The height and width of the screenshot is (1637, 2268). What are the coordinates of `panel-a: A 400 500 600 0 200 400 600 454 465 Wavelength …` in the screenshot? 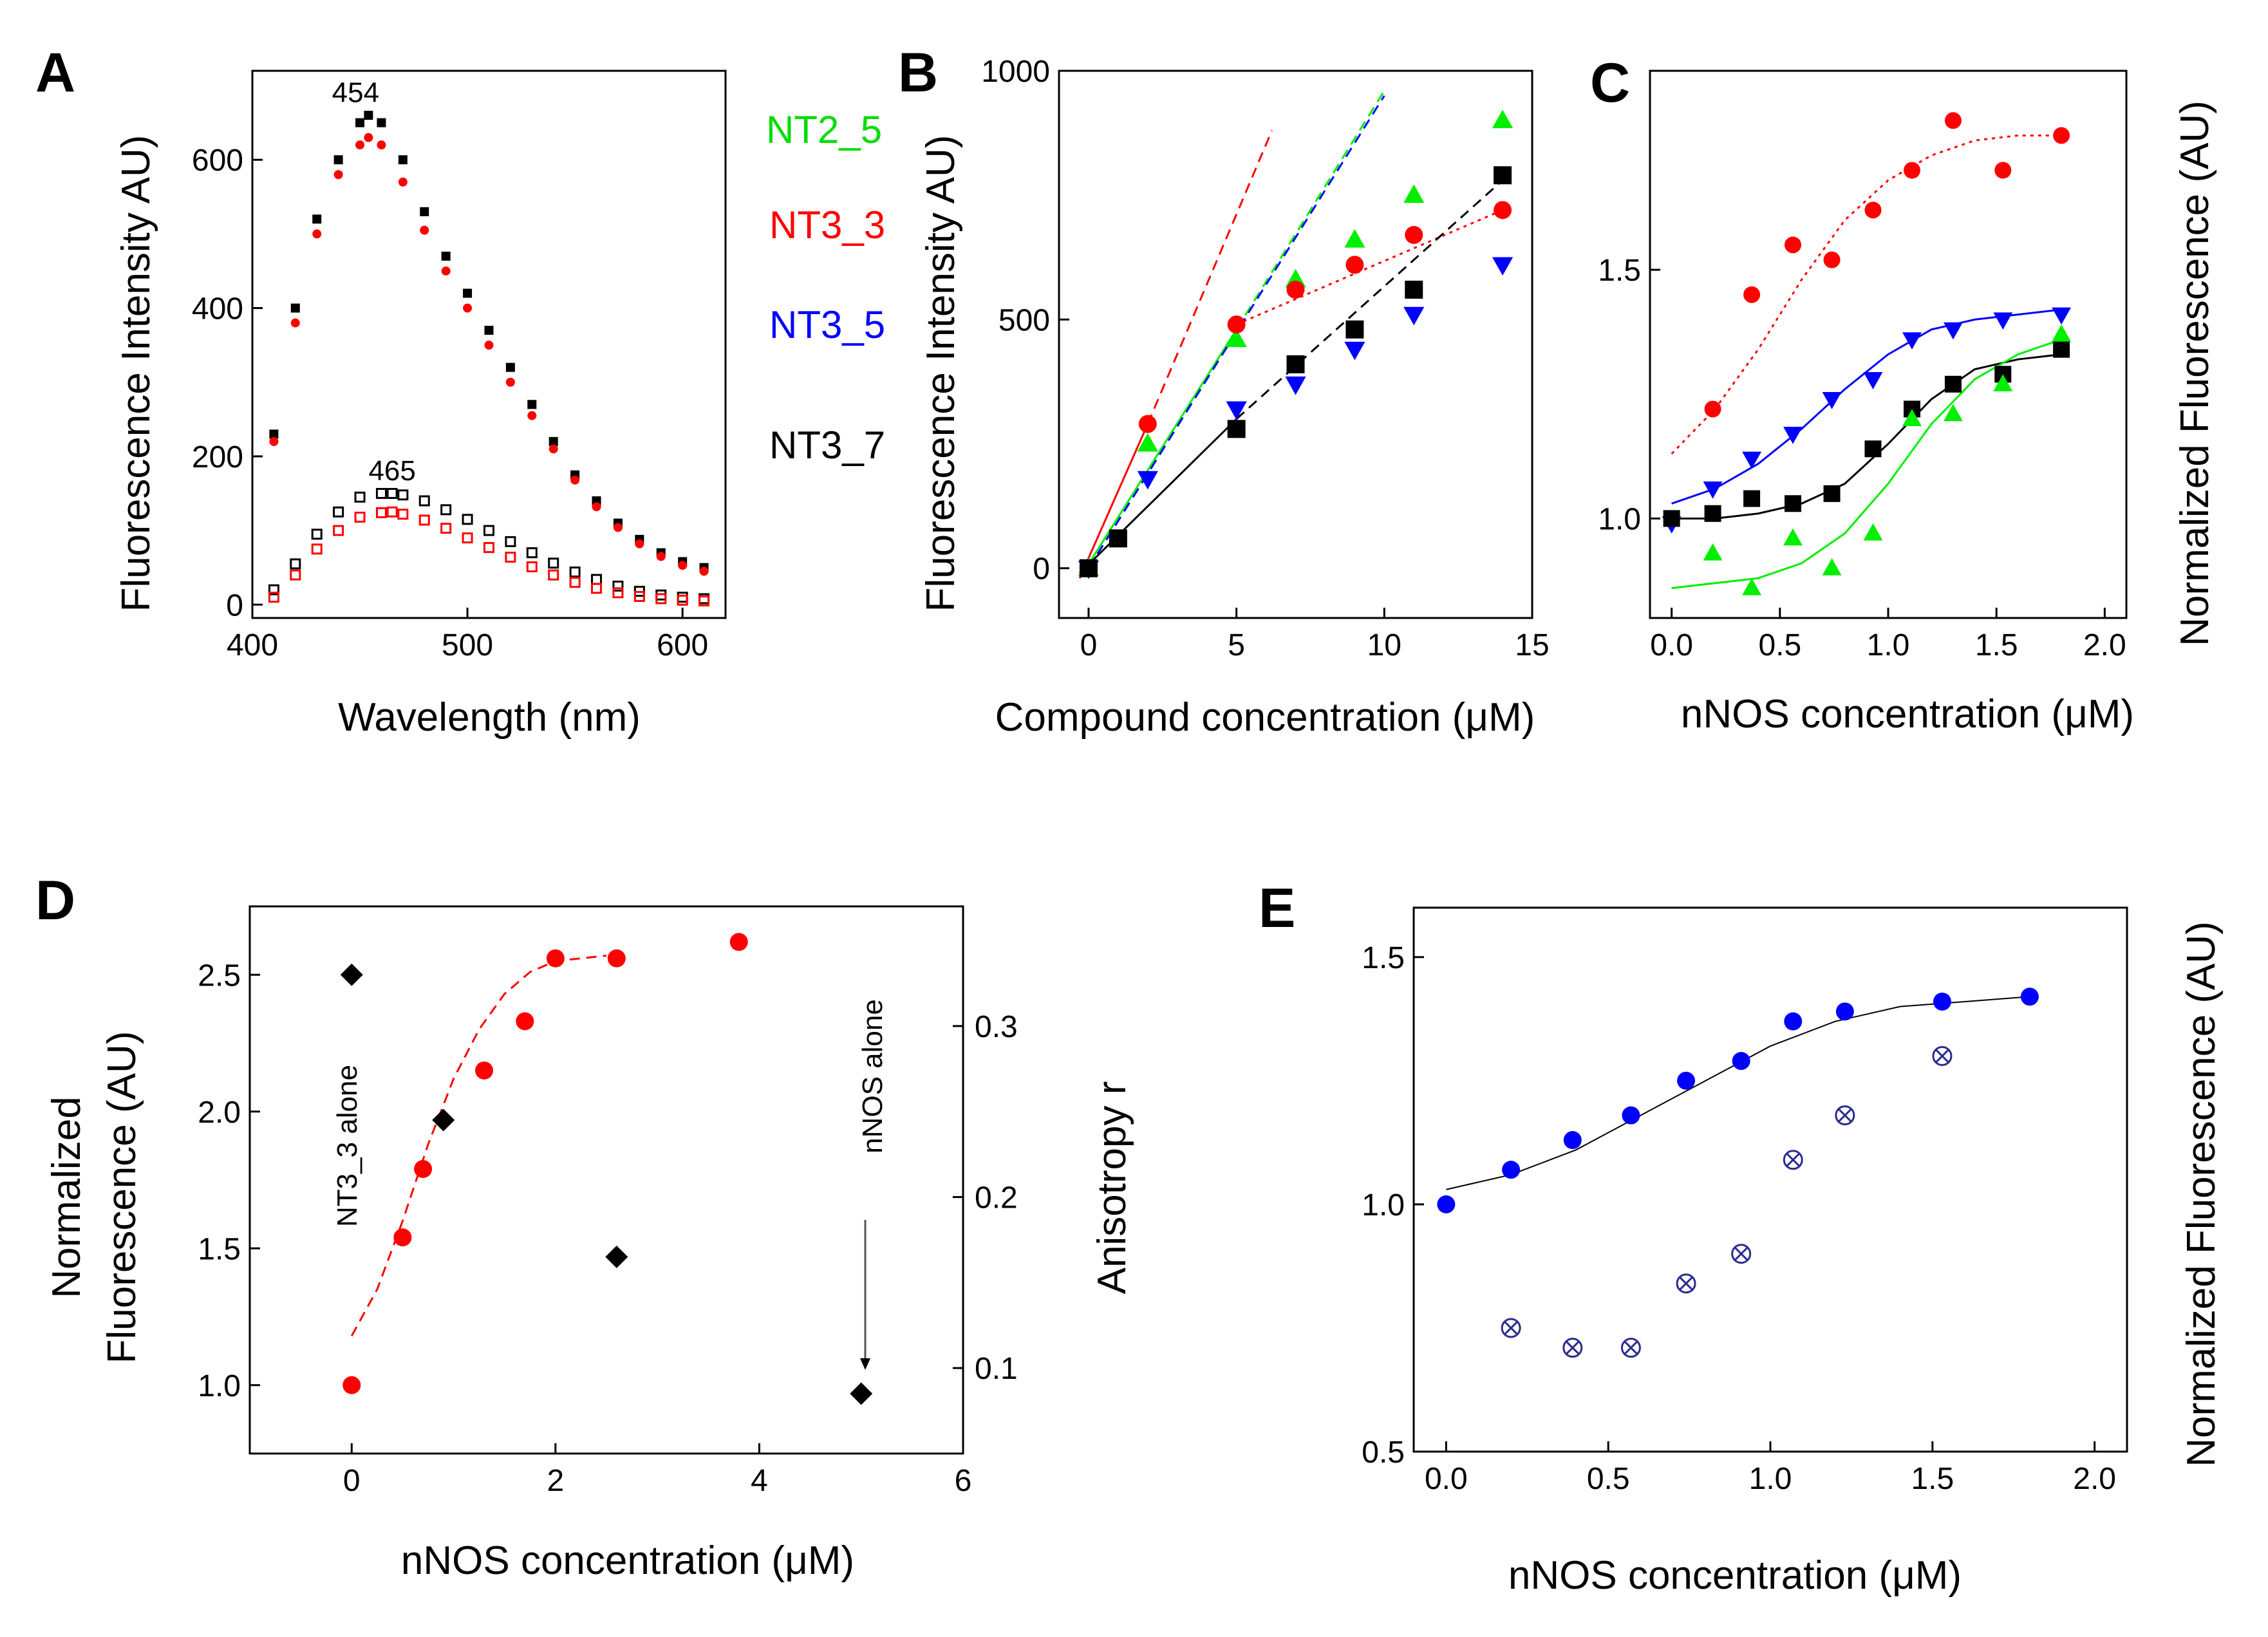 It's located at (381, 391).